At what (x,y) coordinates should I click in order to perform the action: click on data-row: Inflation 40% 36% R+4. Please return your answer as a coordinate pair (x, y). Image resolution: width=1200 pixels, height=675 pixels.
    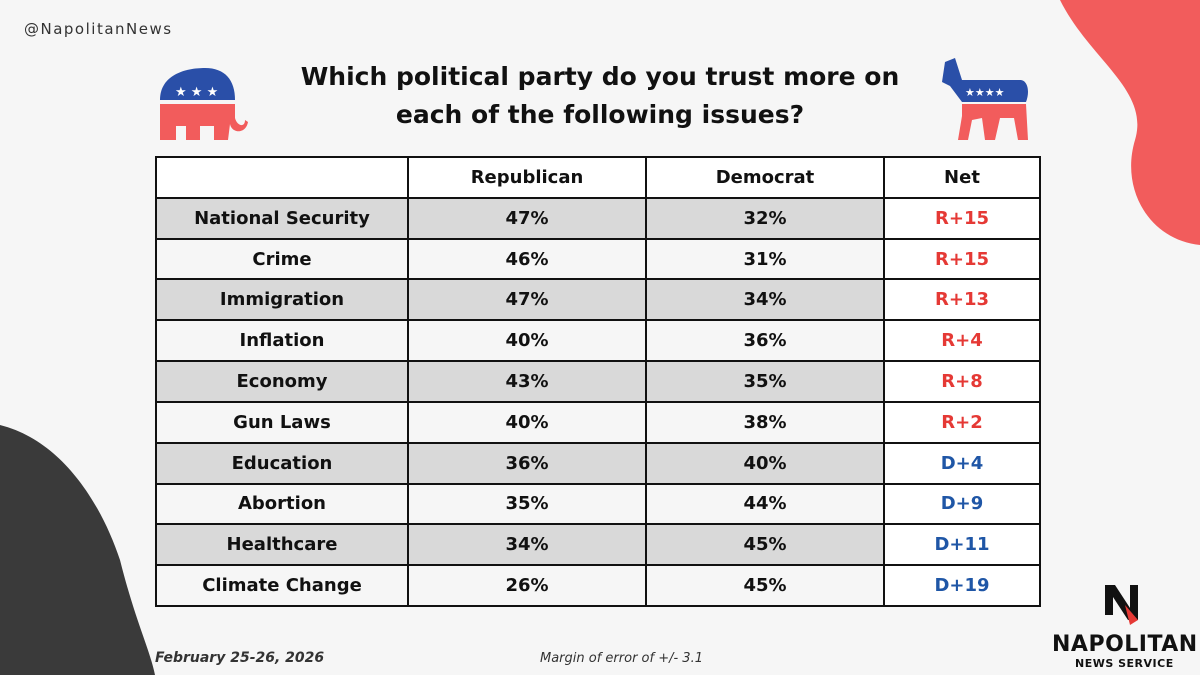
    Looking at the image, I should click on (598, 341).